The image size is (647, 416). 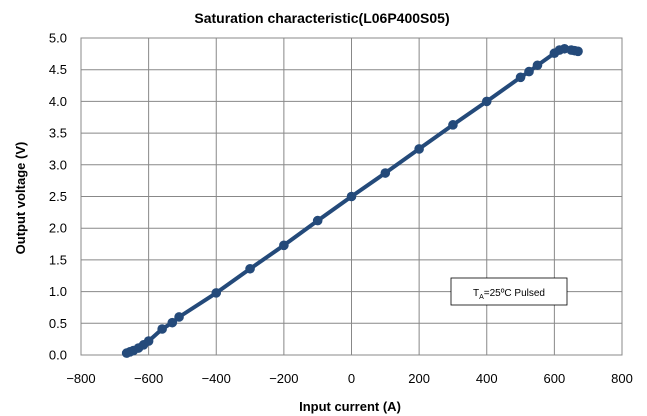 I want to click on x-tick-labels: −800 −600 −400 −200 0 200 400 600 800, so click(x=349, y=378).